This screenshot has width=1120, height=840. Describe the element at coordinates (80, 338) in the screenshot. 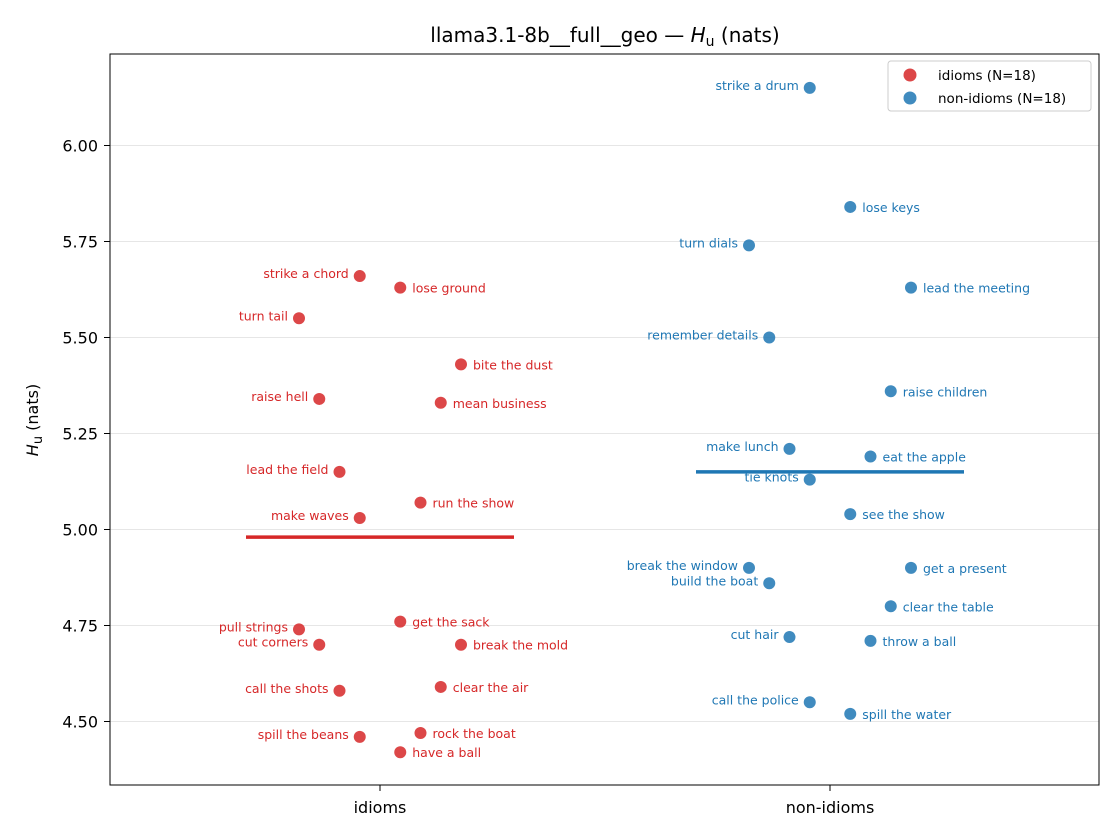

I see `y-tick-label: 5.50` at that location.